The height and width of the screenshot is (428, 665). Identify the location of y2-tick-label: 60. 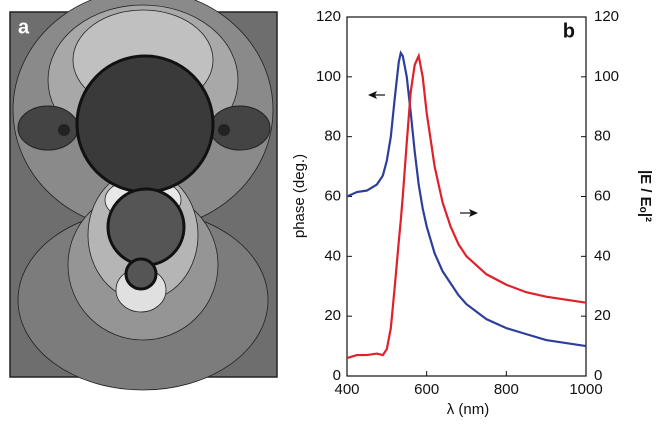
(602, 195).